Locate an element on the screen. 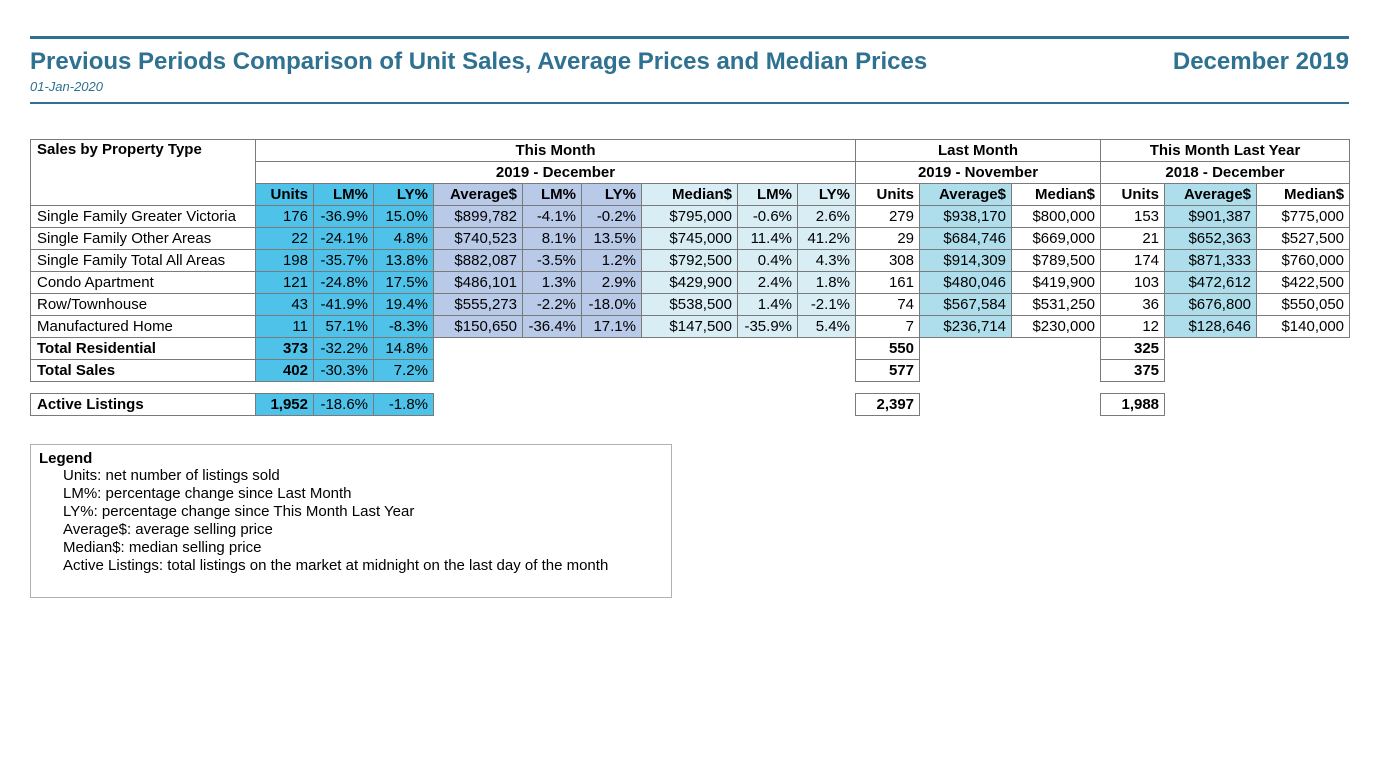 This screenshot has width=1379, height=776. group-header-this-month-last-year: This Month Last Year is located at coordinates (1225, 150).